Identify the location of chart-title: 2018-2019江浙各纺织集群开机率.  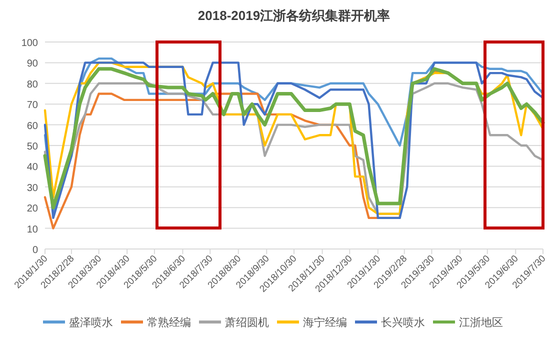
(294, 15).